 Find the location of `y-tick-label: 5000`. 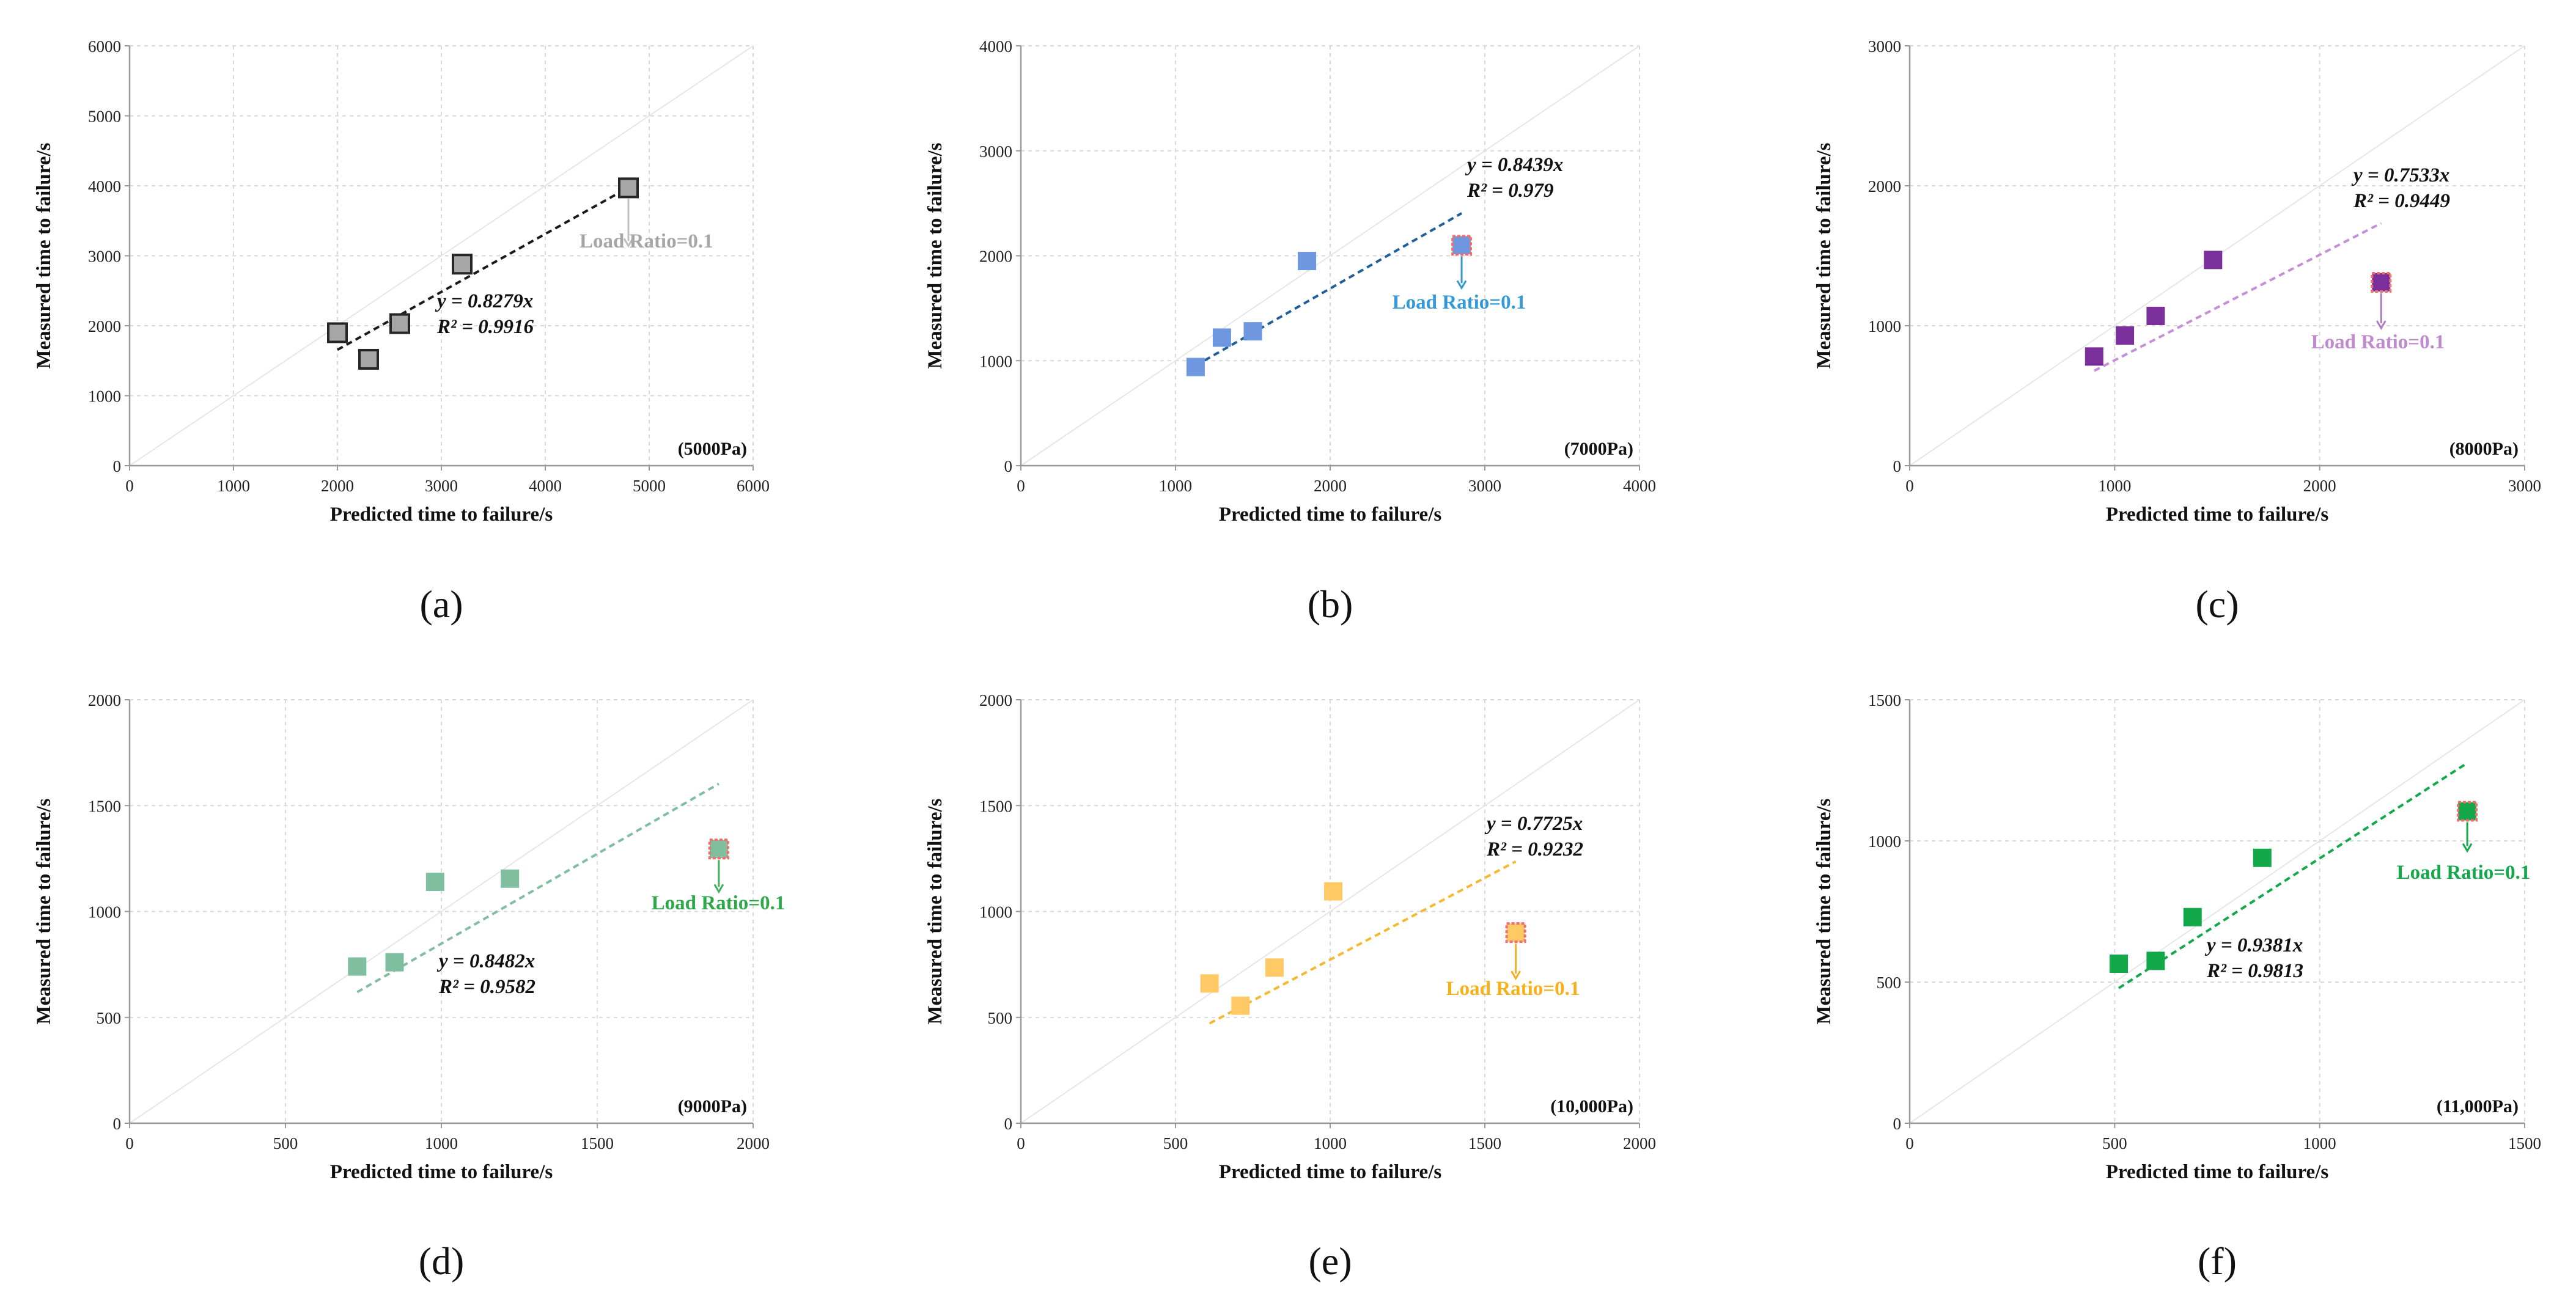

y-tick-label: 5000 is located at coordinates (105, 117).